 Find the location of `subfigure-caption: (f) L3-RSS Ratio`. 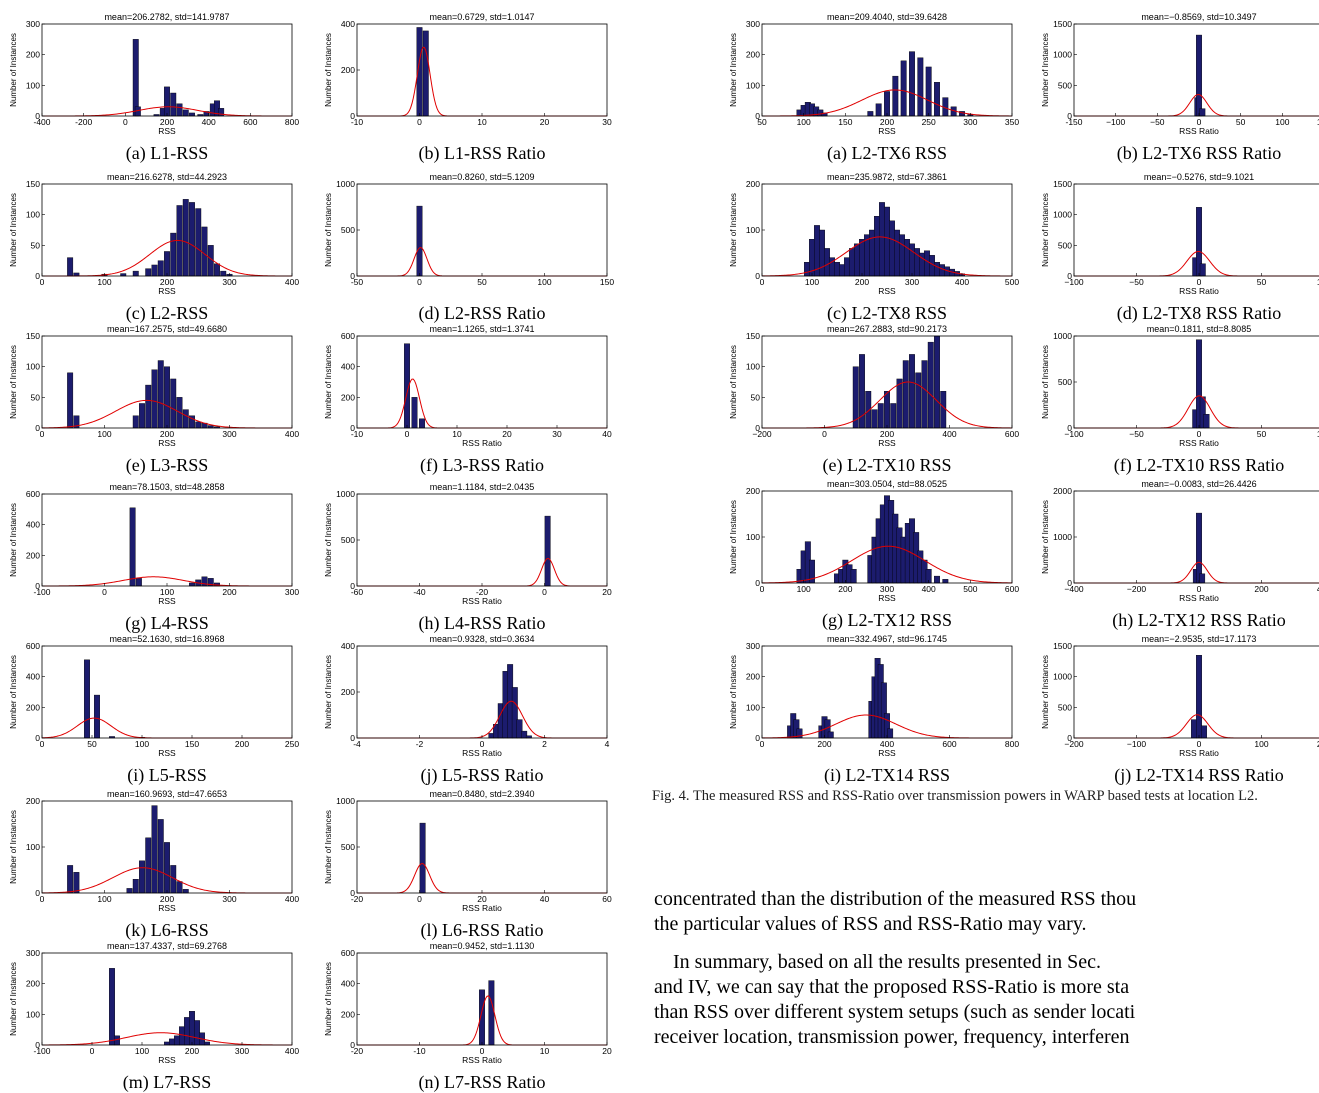

subfigure-caption: (f) L3-RSS Ratio is located at coordinates (482, 465).